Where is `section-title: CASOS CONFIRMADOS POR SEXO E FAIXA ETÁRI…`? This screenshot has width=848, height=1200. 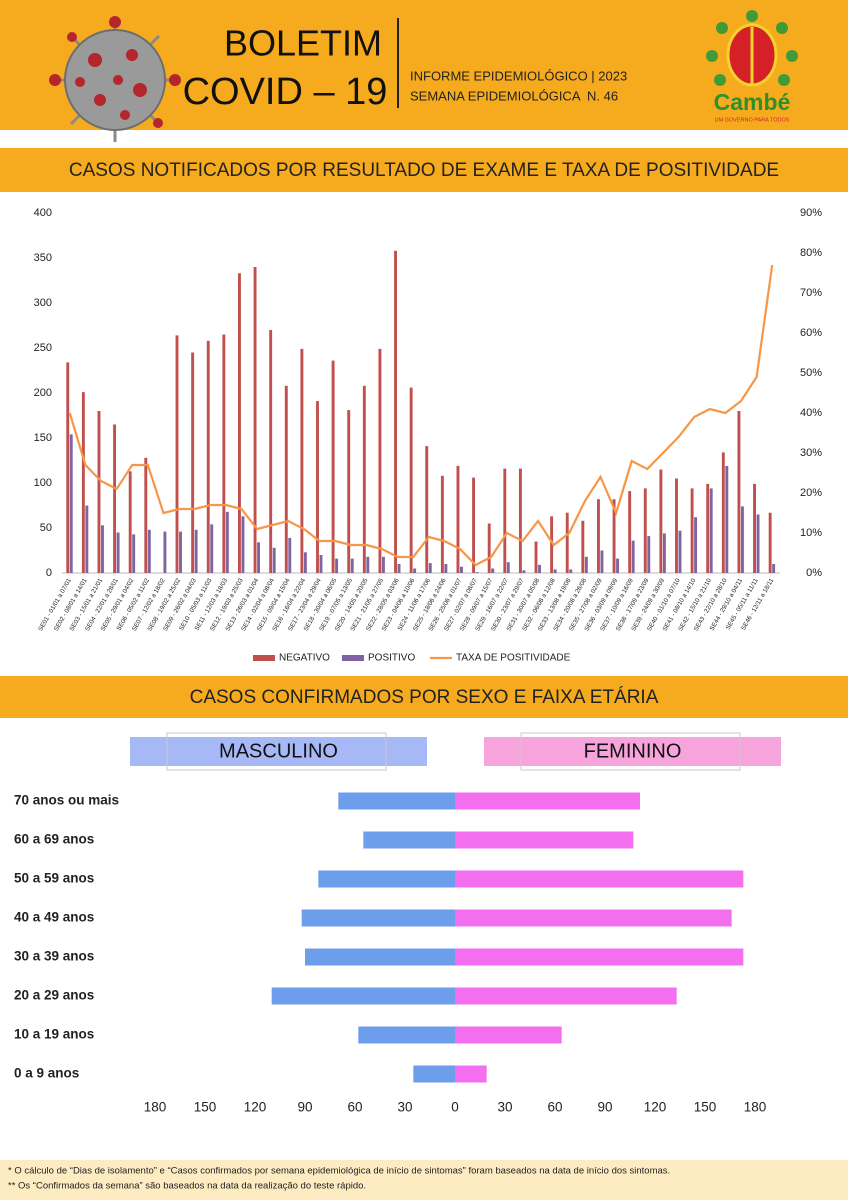
section-title: CASOS CONFIRMADOS POR SEXO E FAIXA ETÁRI… is located at coordinates (424, 697).